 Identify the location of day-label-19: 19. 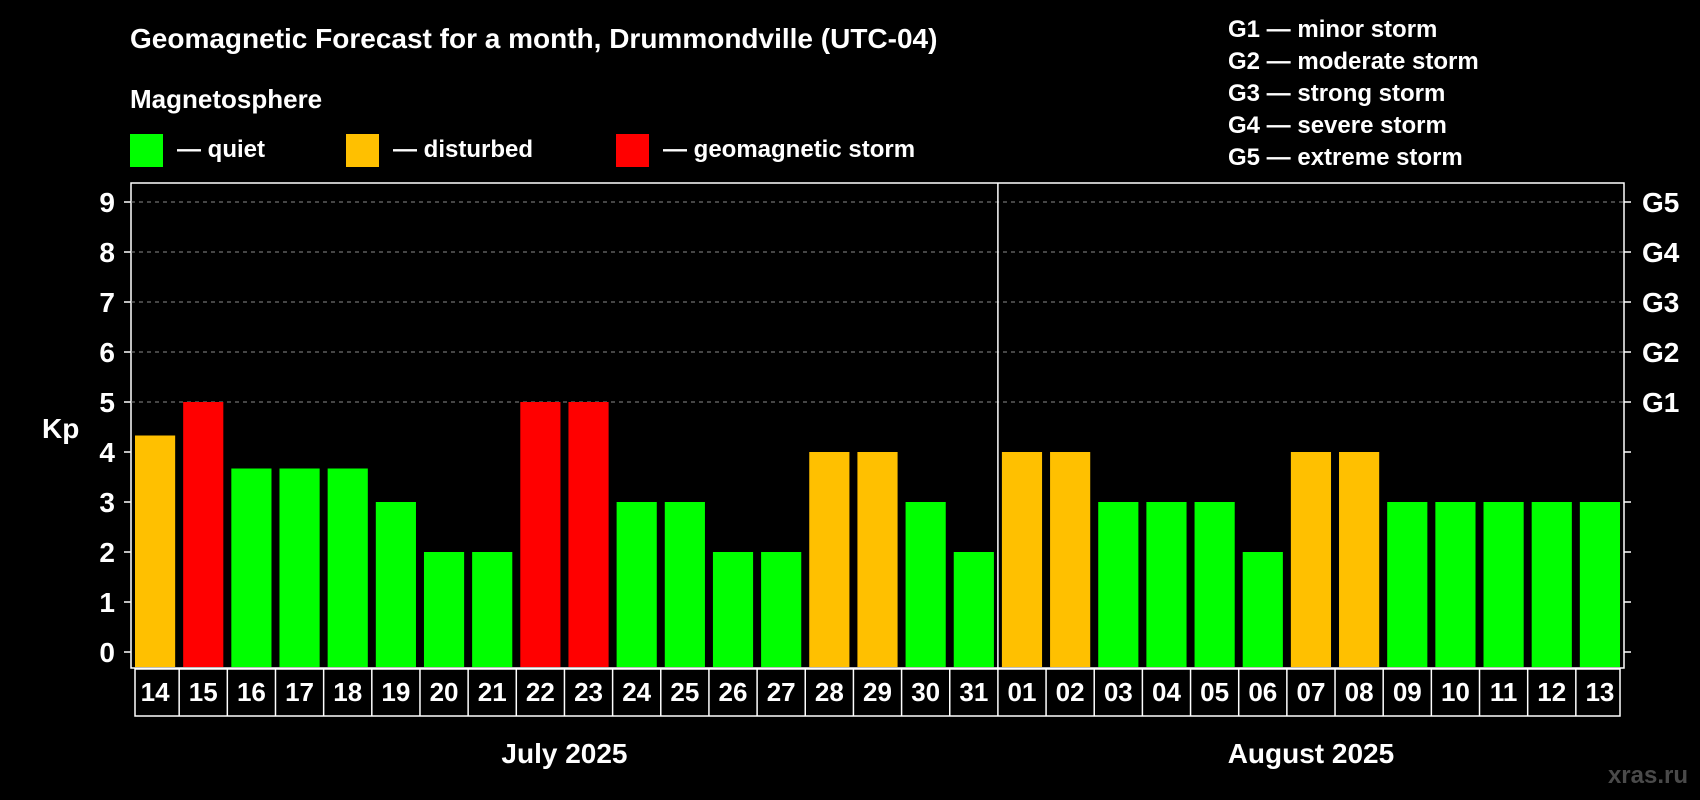
(395, 692).